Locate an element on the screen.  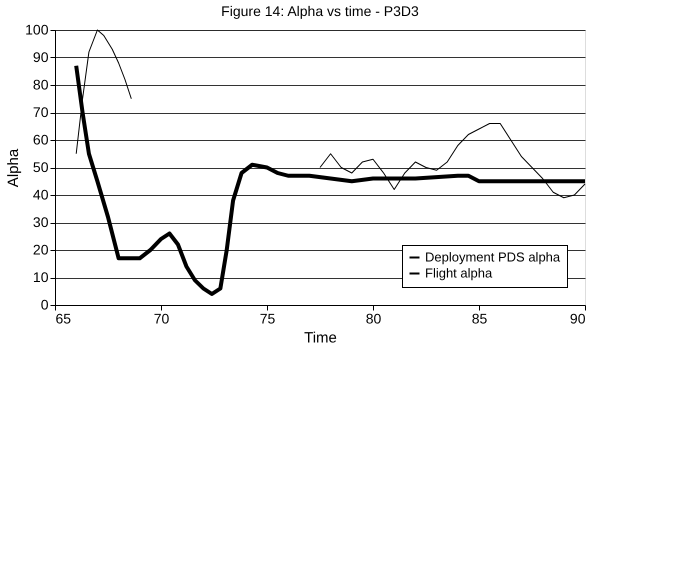
x-tick-label: 70 is located at coordinates (162, 318).